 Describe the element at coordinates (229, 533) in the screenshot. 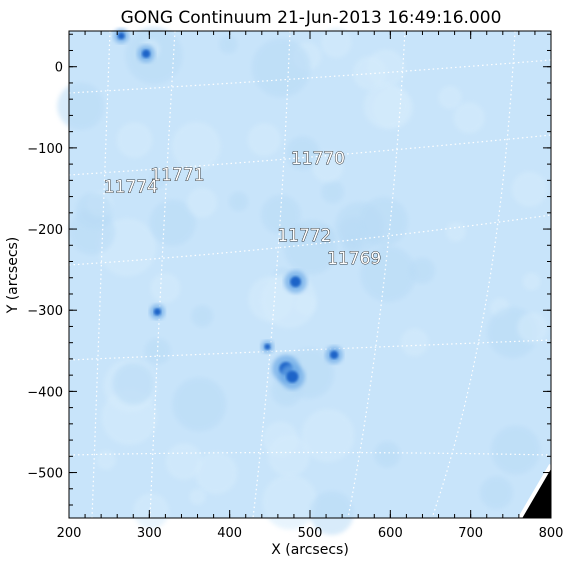

I see `x-tick-label: 400` at that location.